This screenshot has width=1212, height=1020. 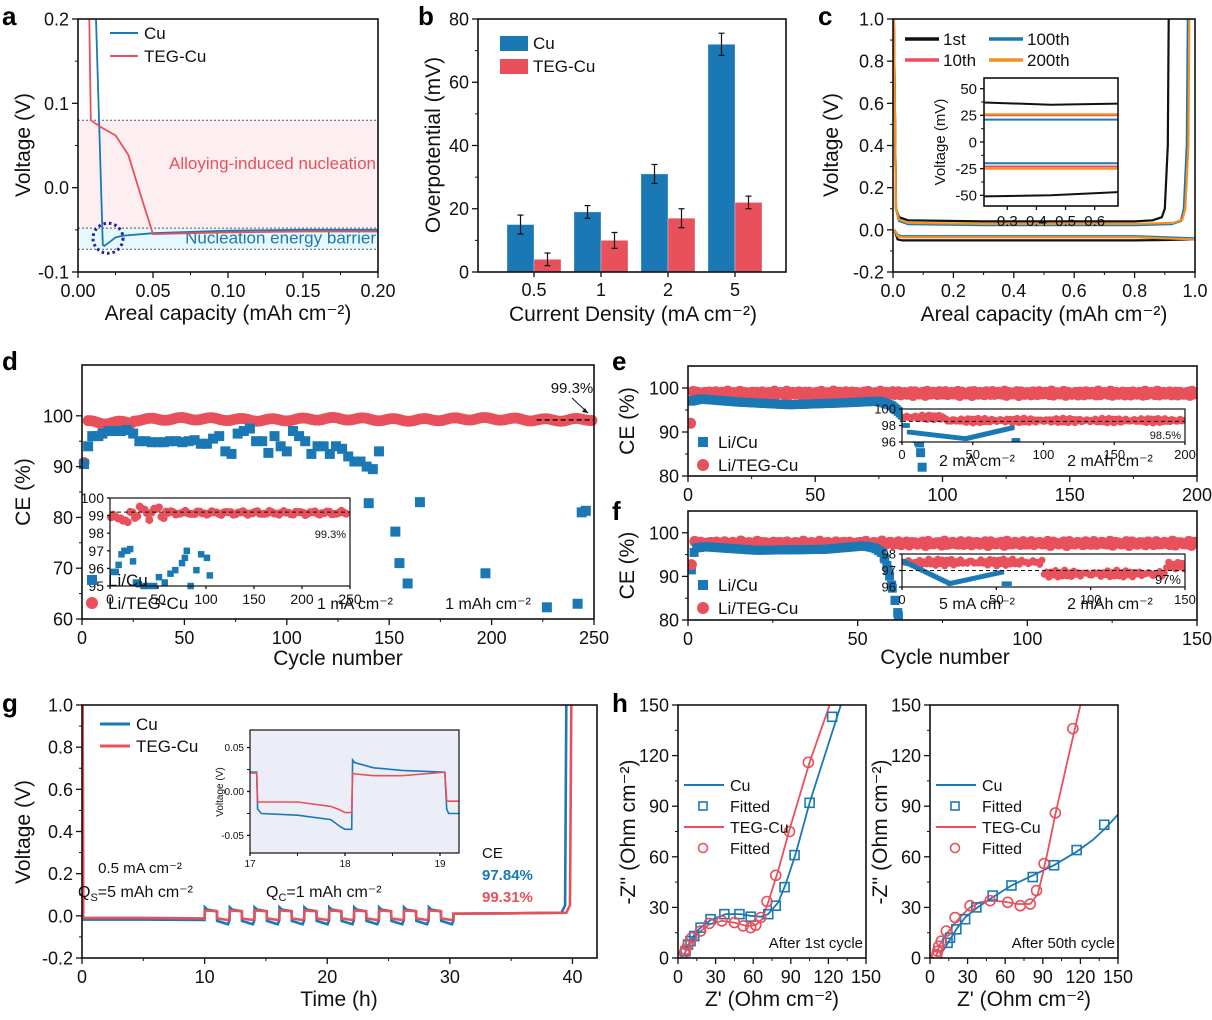 What do you see at coordinates (1110, 604) in the screenshot?
I see `condition-capacity: 2 mAh cm⁻²` at bounding box center [1110, 604].